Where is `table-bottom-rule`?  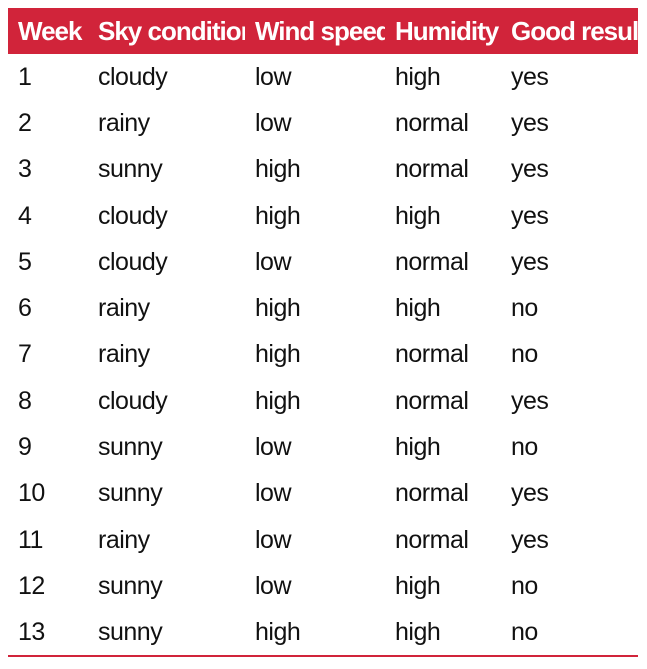
table-bottom-rule is located at coordinates (323, 656).